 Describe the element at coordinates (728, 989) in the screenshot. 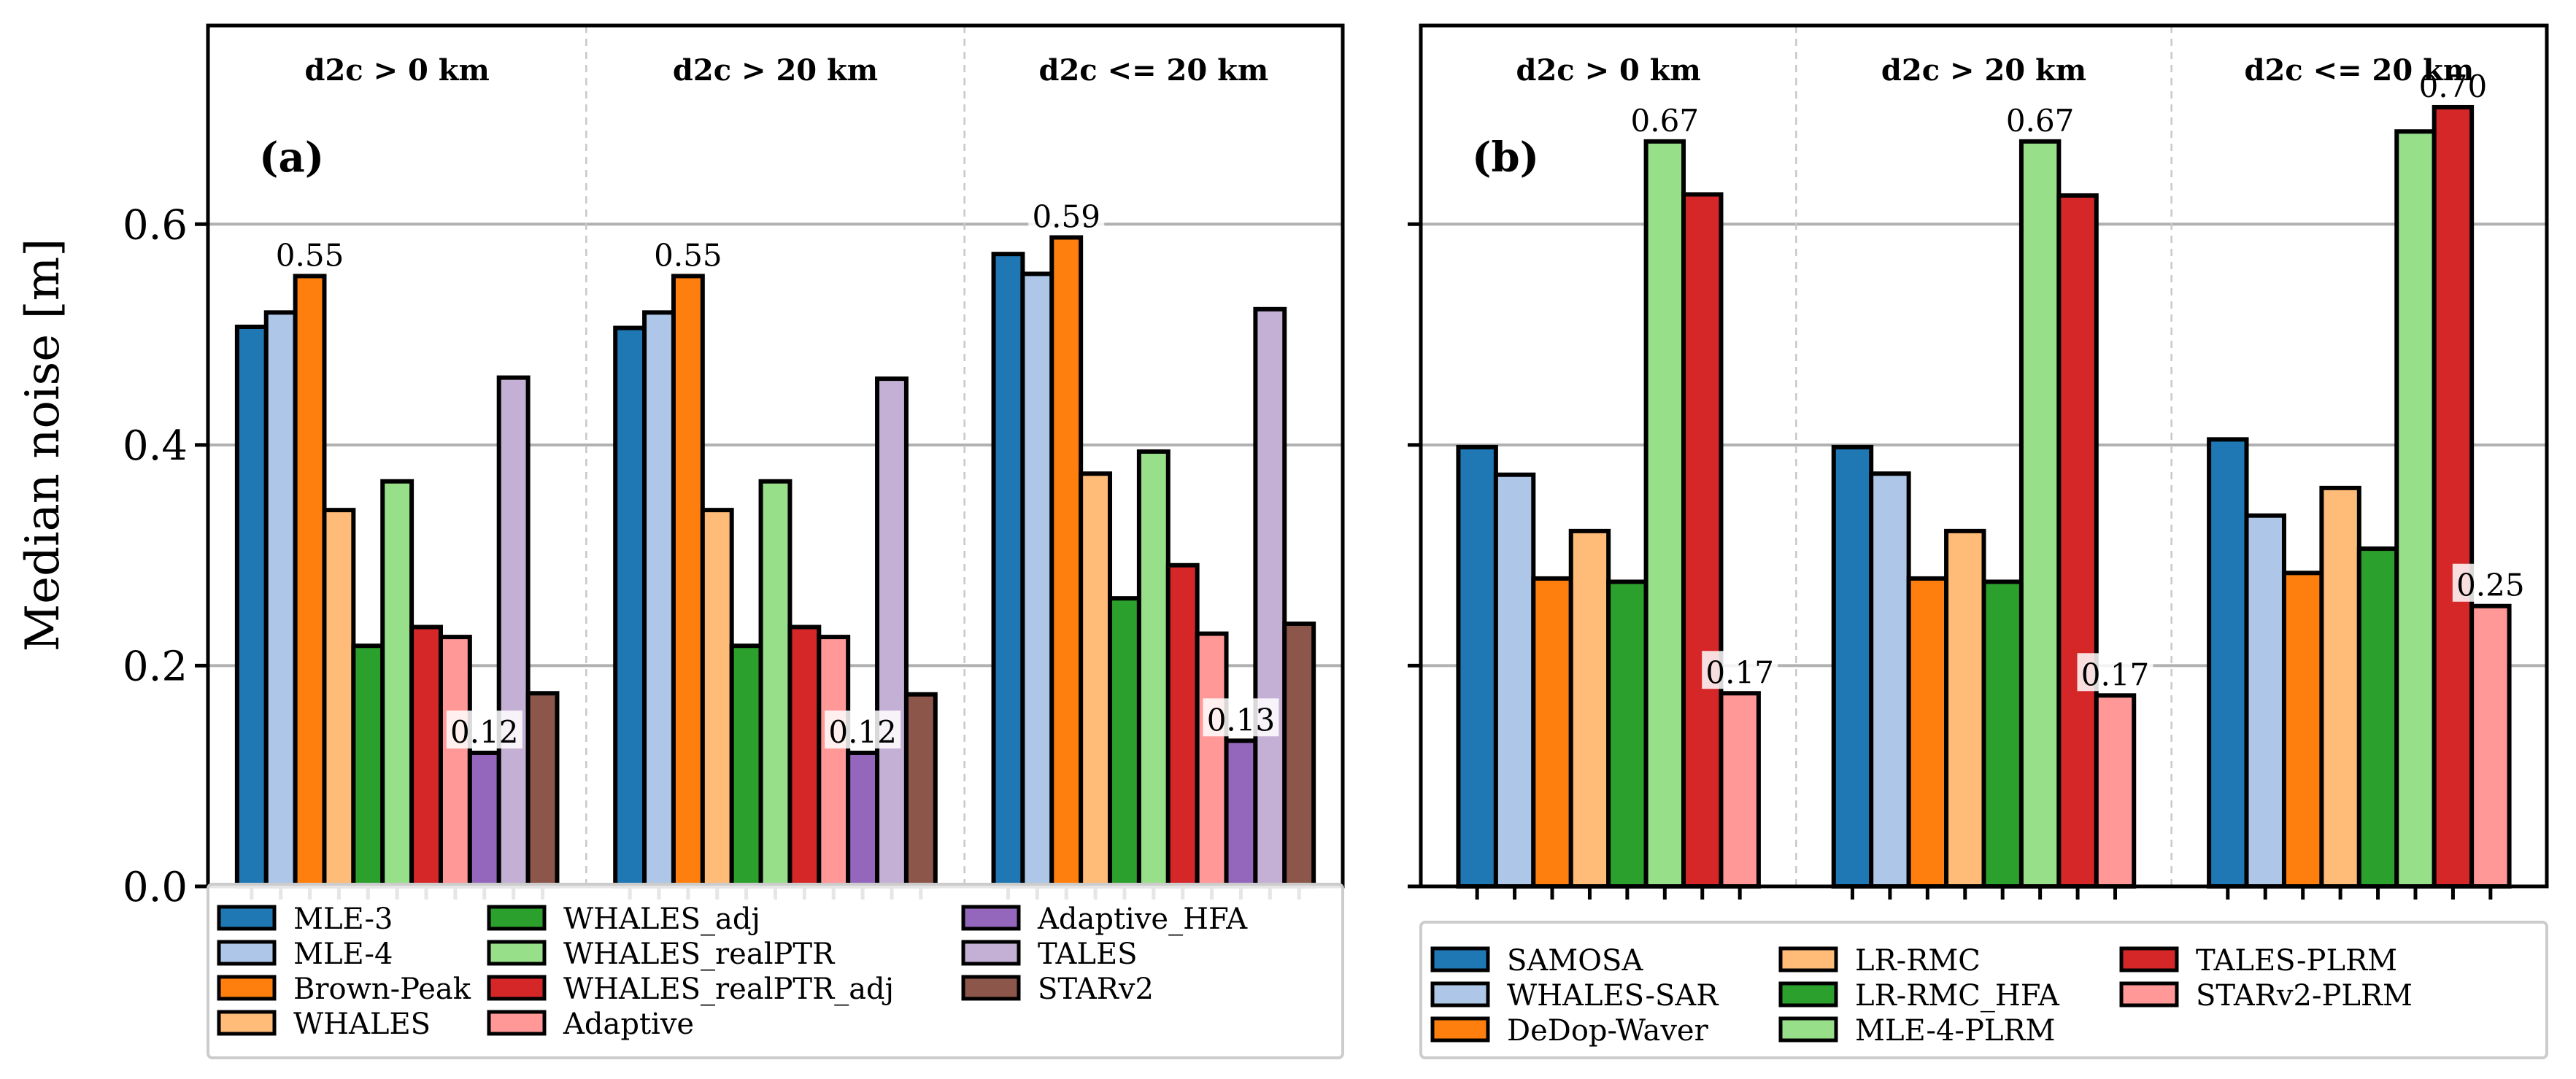

I see `legend-label-a: WHALES_realPTR_adj` at that location.